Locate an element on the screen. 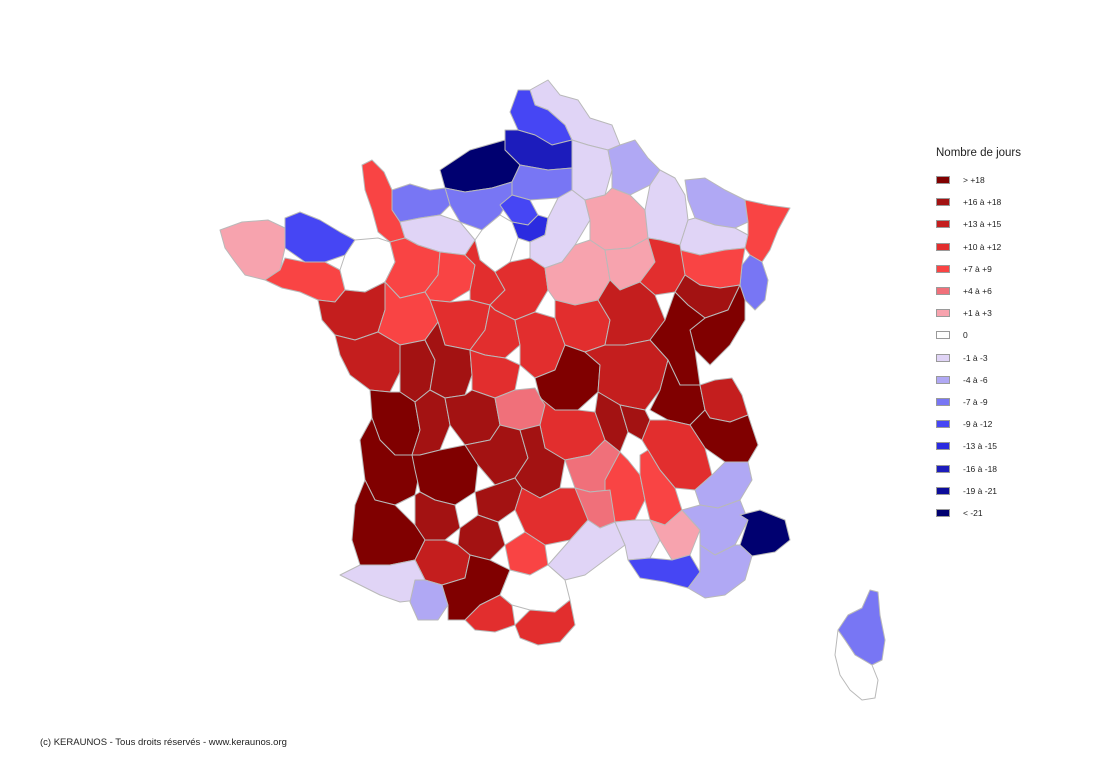 This screenshot has height=777, width=1099. legend-label: +13 à +15 is located at coordinates (982, 224).